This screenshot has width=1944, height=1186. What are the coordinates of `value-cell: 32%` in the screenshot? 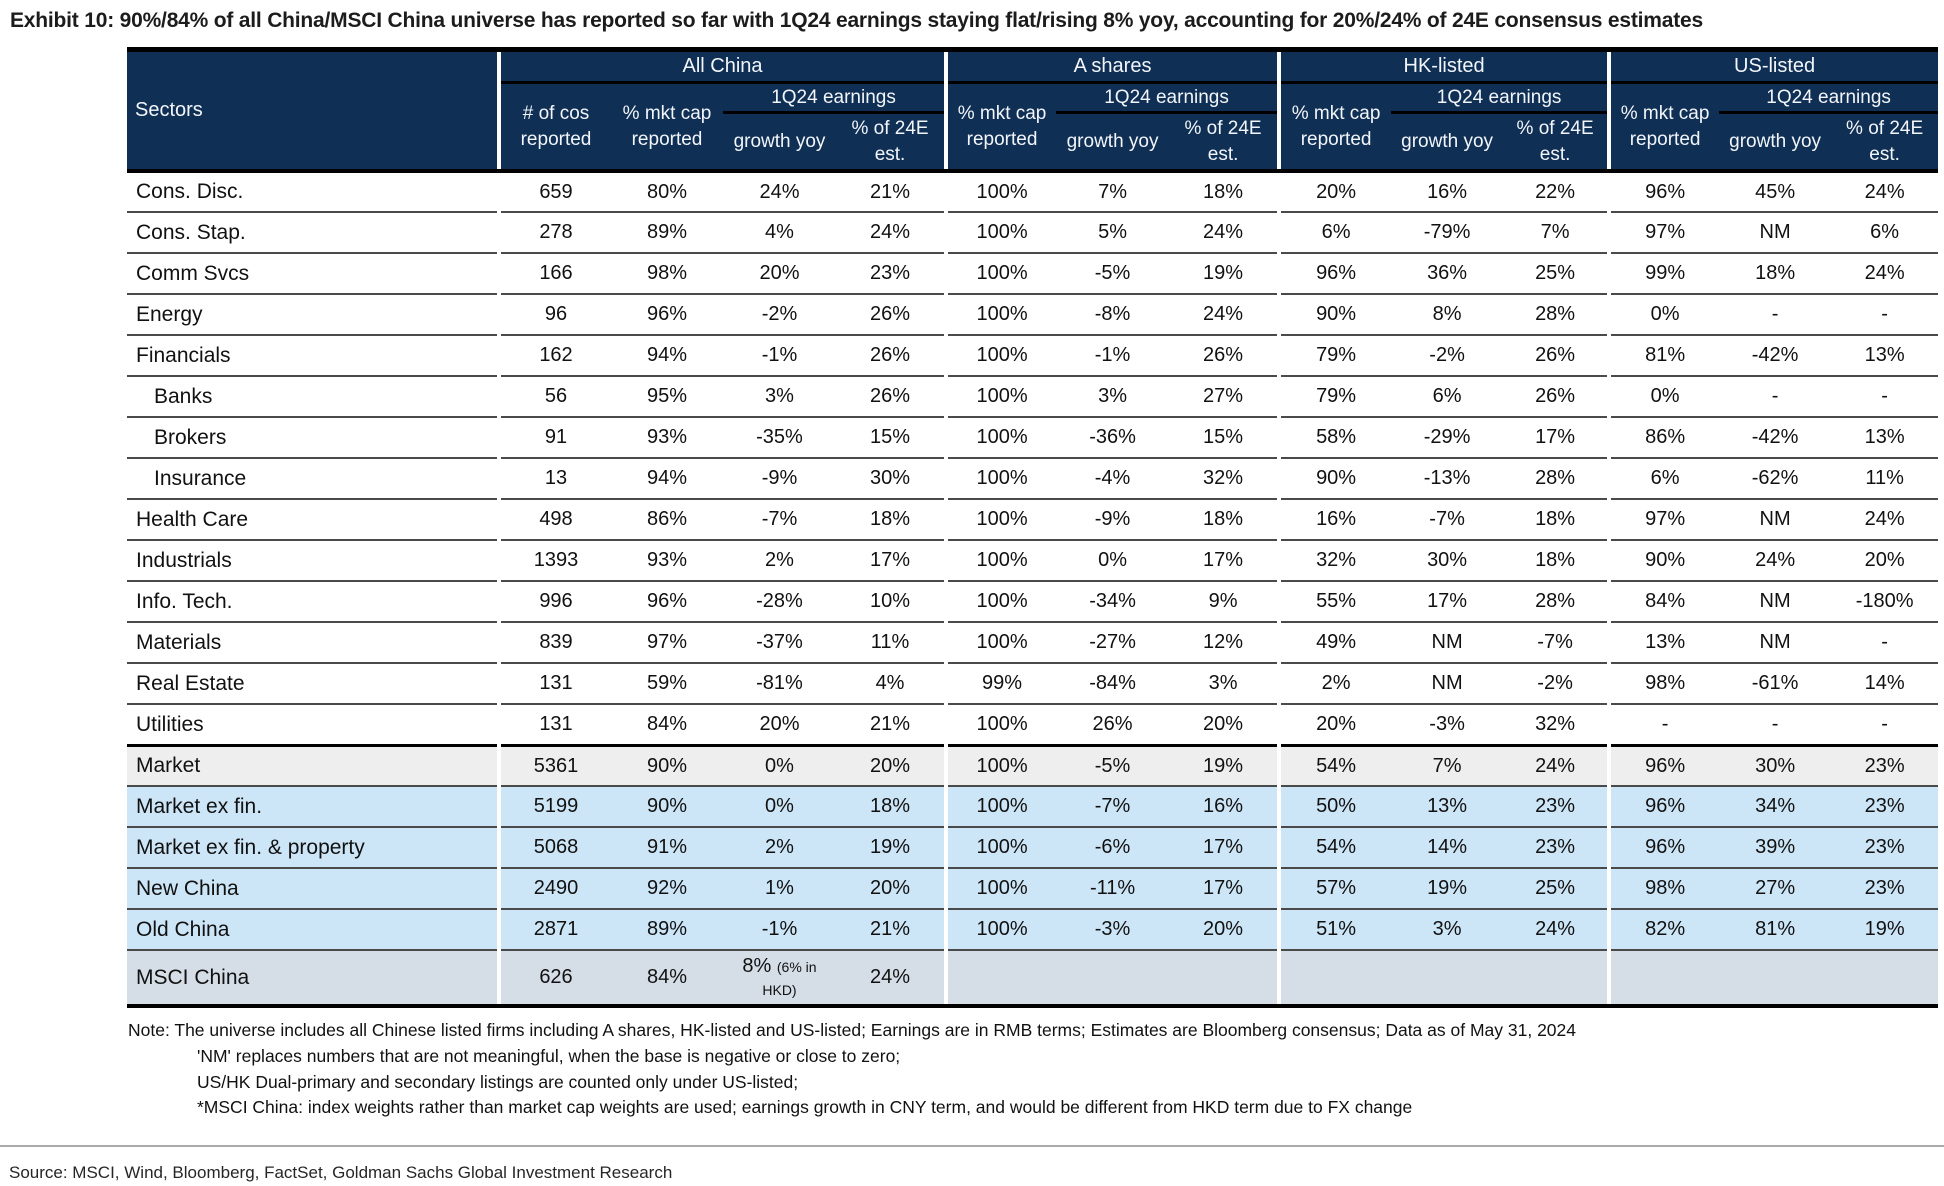 It's located at (1223, 479).